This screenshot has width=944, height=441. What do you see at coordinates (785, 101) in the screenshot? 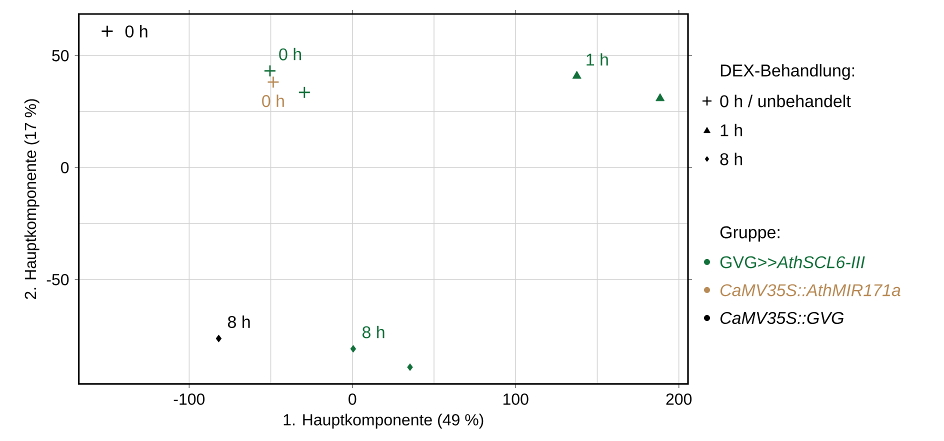
I see `text: 0 h / unbehandelt` at bounding box center [785, 101].